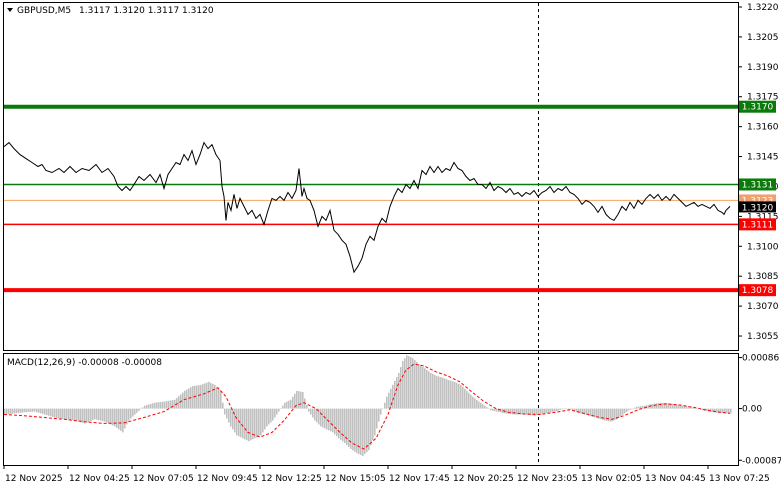 This screenshot has width=781, height=489. What do you see at coordinates (760, 359) in the screenshot?
I see `macd-tick-label: 0.00086` at bounding box center [760, 359].